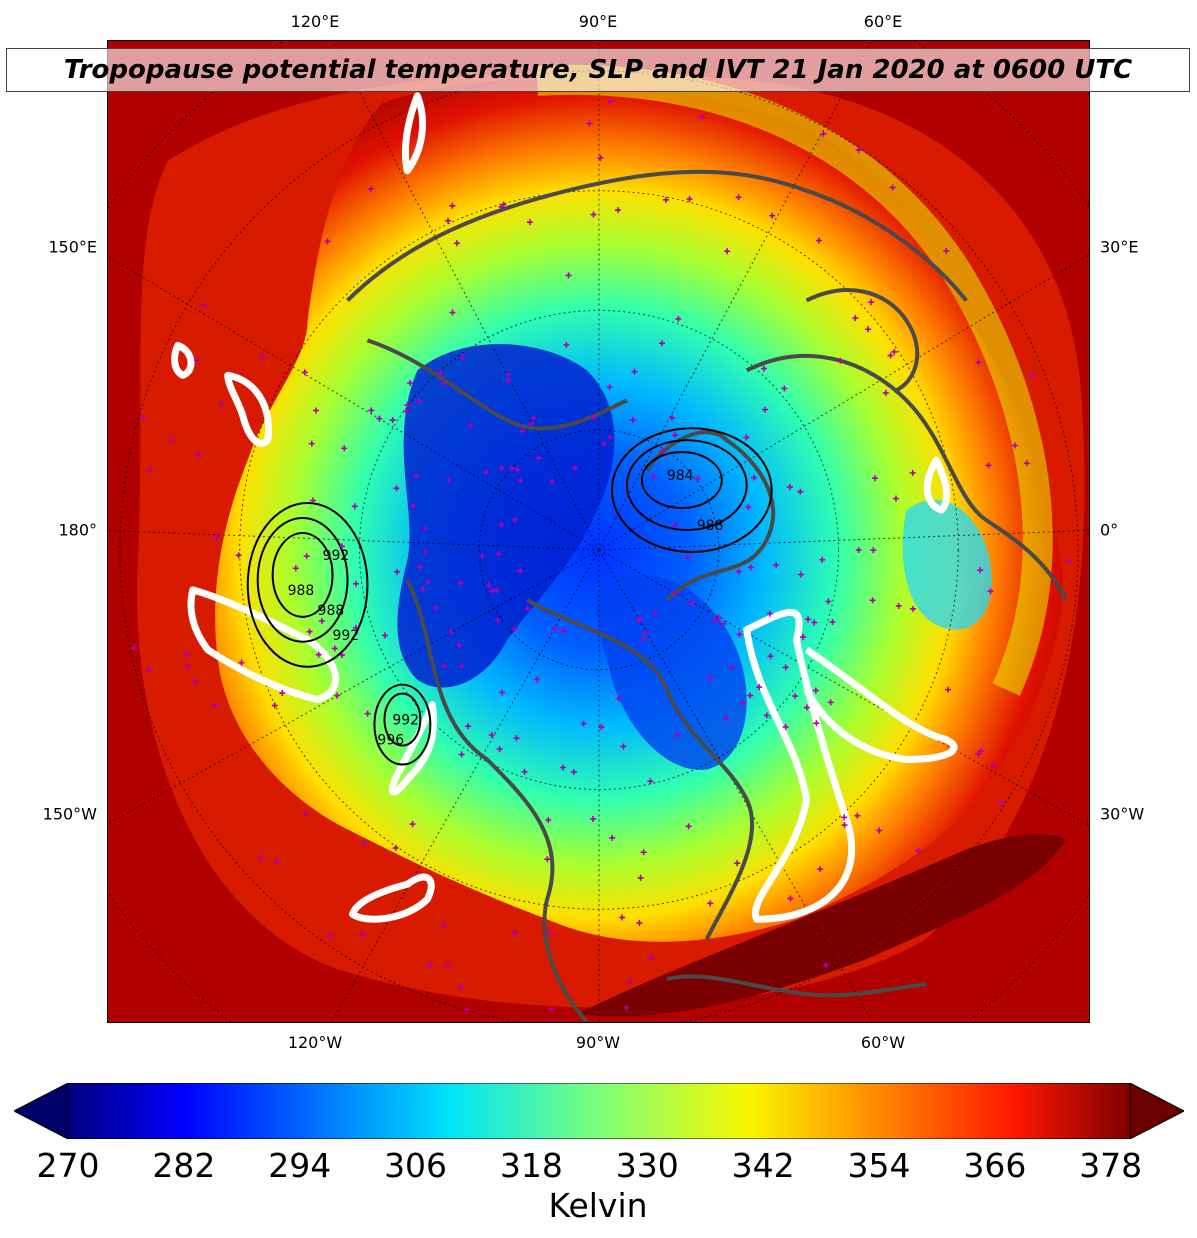  What do you see at coordinates (315, 21) in the screenshot?
I see `top-tick: 120°E` at bounding box center [315, 21].